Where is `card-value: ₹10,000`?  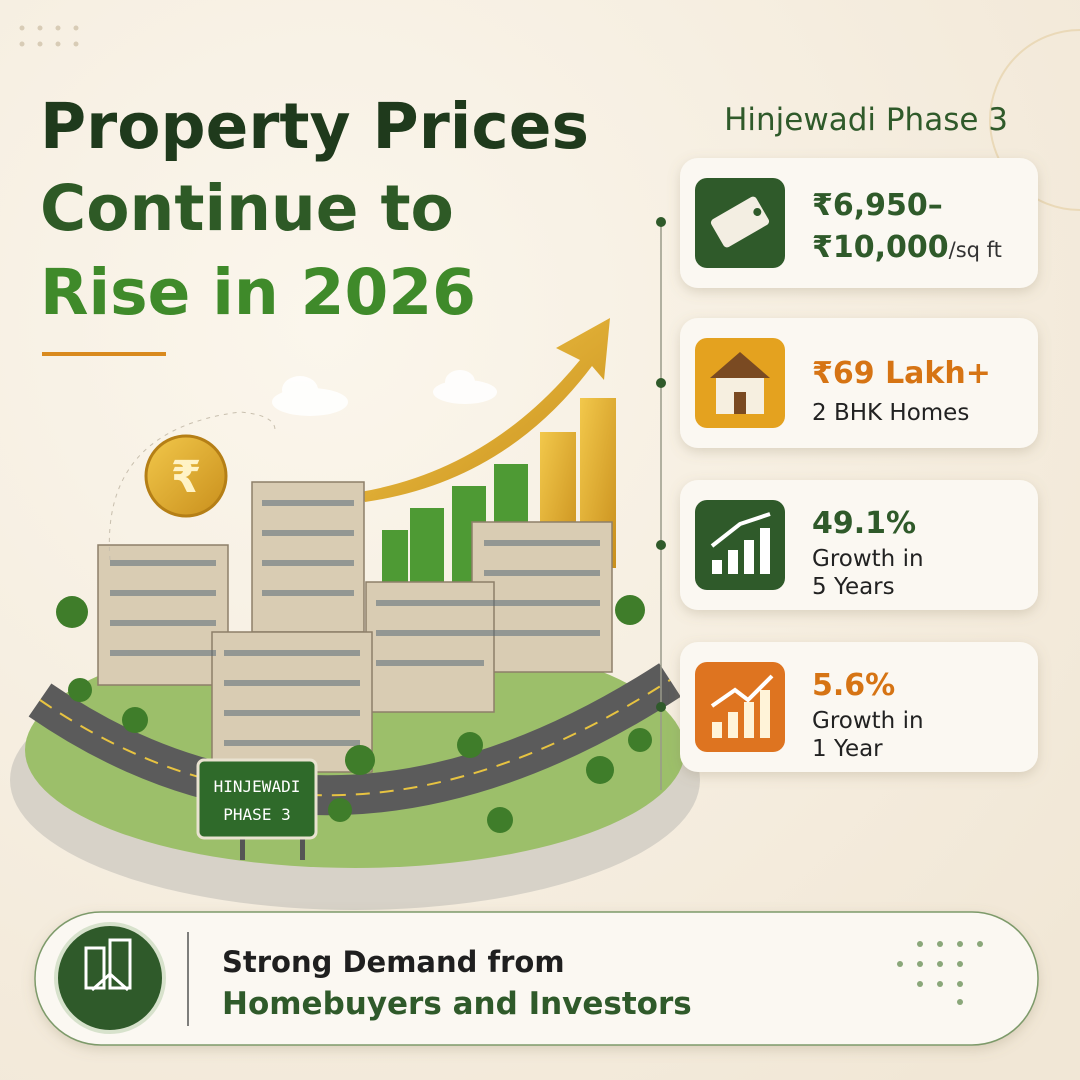 card-value: ₹10,000 is located at coordinates (880, 247).